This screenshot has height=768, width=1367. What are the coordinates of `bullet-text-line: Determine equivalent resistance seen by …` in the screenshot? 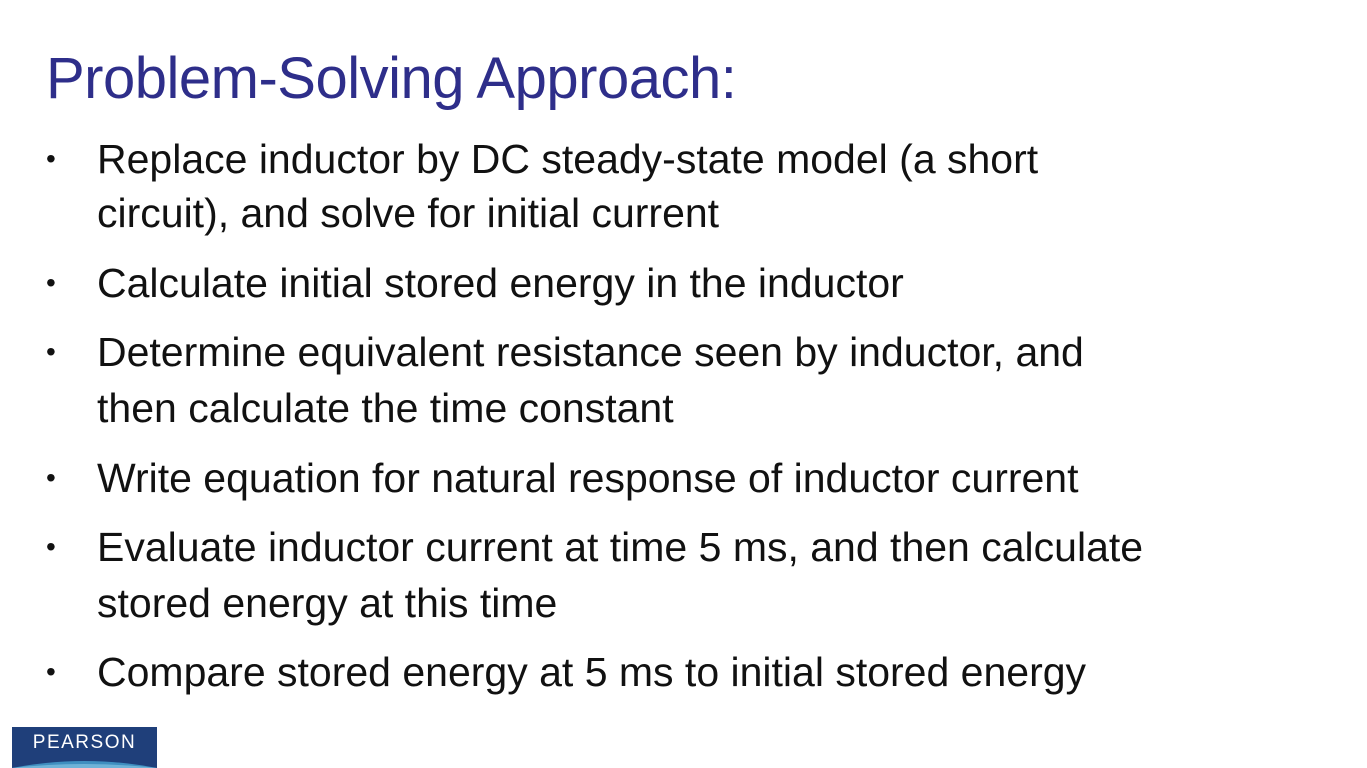 It's located at (590, 352).